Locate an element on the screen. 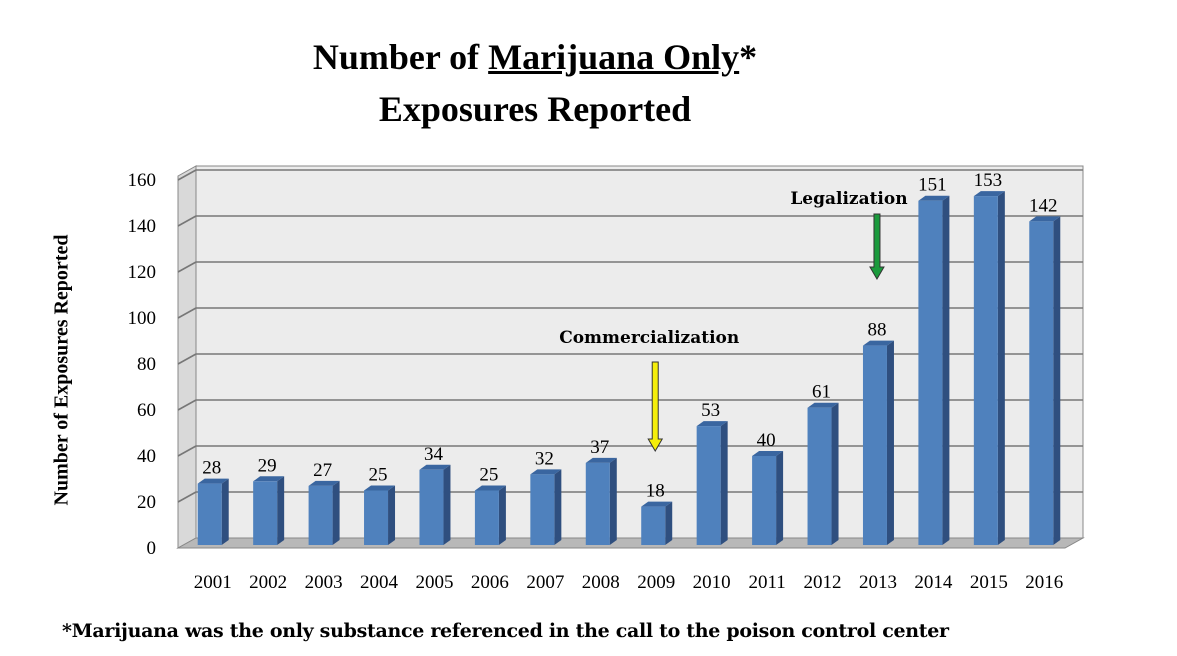 This screenshot has width=1177, height=656. value-label-2006: 25 is located at coordinates (488, 475).